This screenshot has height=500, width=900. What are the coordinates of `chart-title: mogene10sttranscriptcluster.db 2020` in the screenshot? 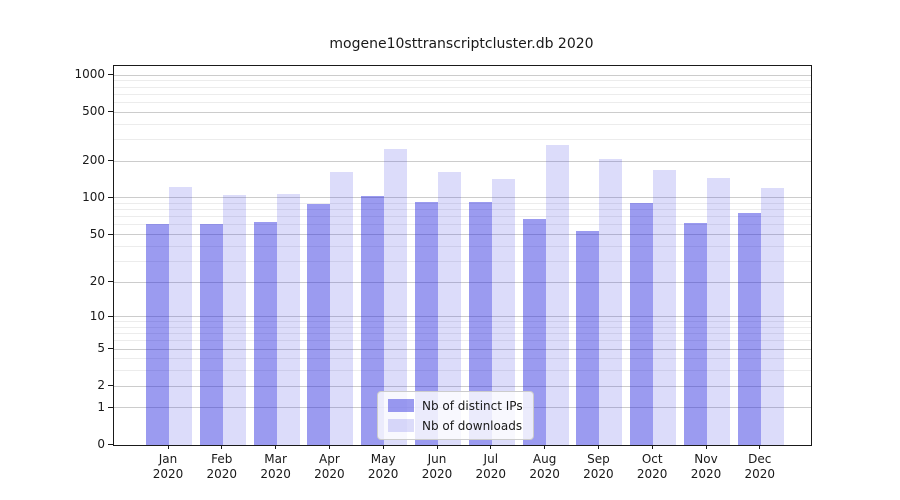 It's located at (461, 44).